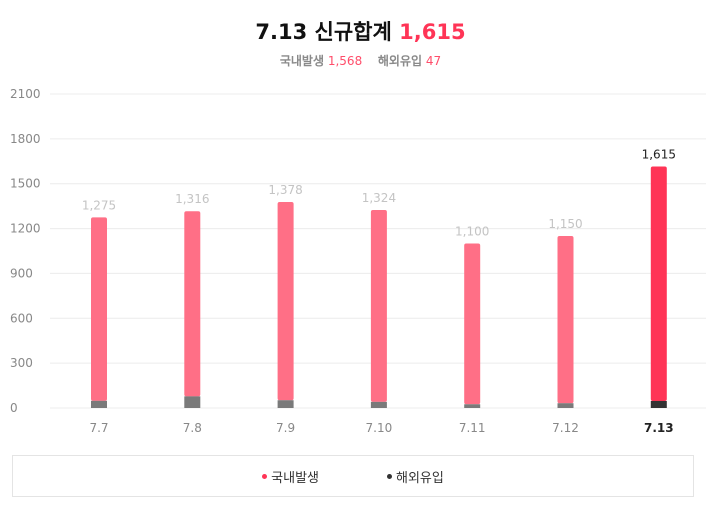  What do you see at coordinates (25, 139) in the screenshot?
I see `y-tick-label: 1800` at bounding box center [25, 139].